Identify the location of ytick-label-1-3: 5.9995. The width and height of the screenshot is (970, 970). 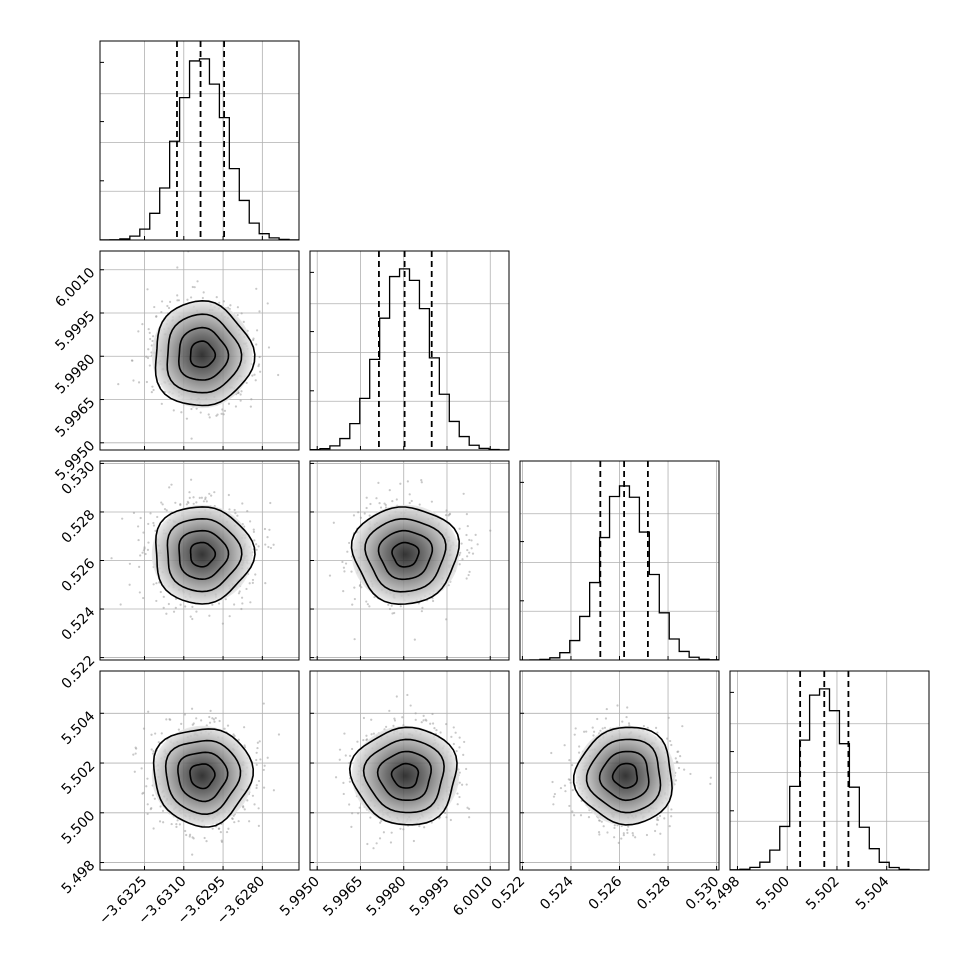
(75, 331).